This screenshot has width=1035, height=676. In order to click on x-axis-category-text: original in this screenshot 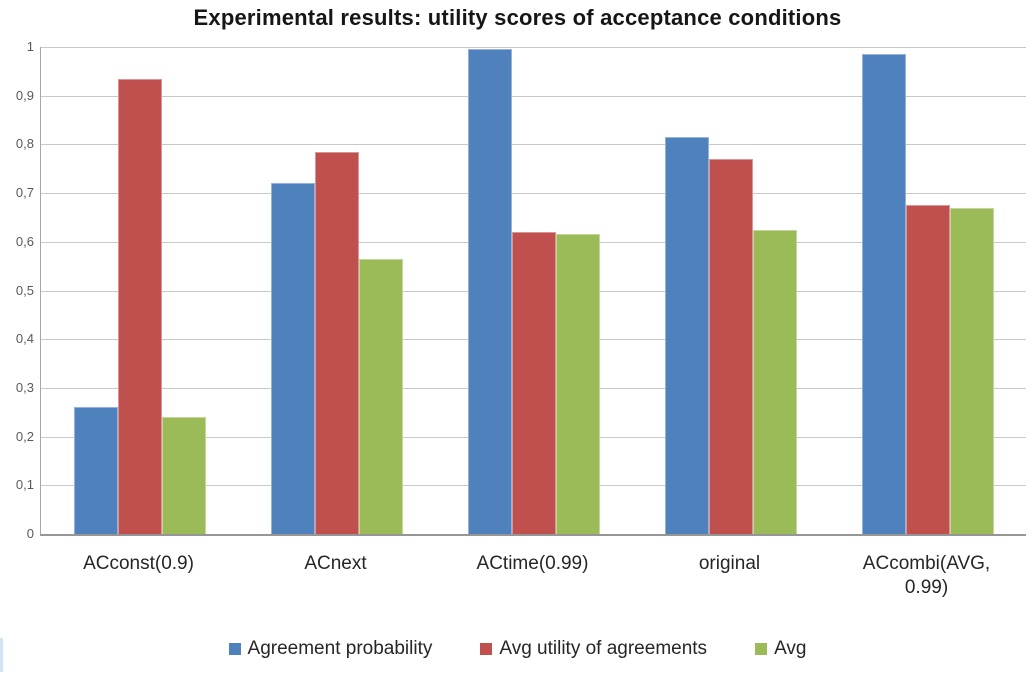, I will do `click(729, 563)`.